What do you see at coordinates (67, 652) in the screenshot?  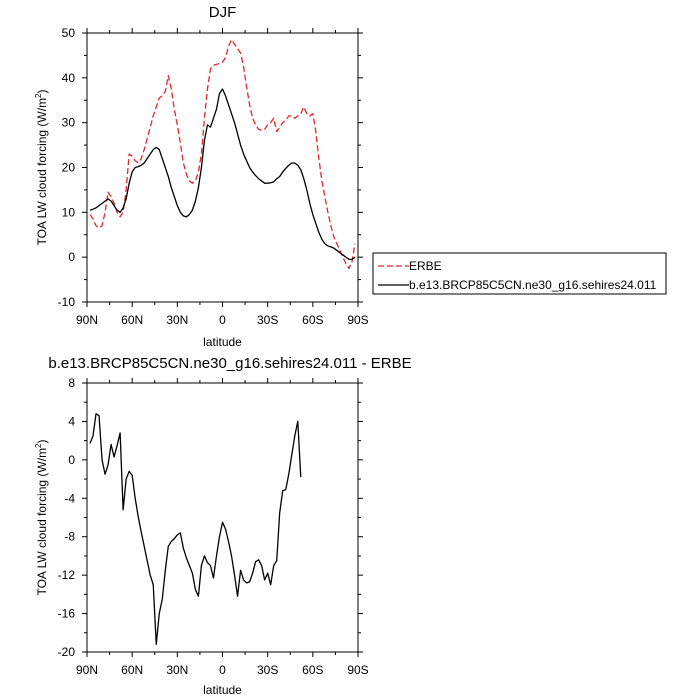 I see `y-tick-label: -20` at bounding box center [67, 652].